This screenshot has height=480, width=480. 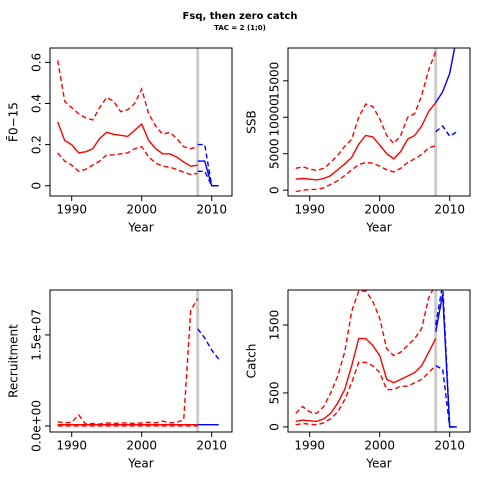 I want to click on figure-subtitle: TAC = 2 (1;0), so click(x=240, y=28).